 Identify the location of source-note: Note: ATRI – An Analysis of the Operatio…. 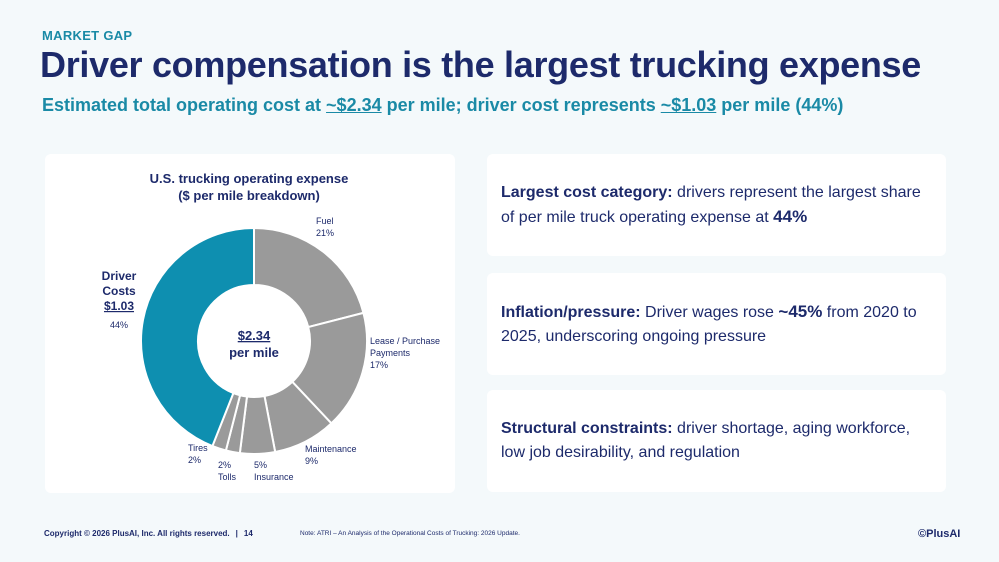
(410, 533).